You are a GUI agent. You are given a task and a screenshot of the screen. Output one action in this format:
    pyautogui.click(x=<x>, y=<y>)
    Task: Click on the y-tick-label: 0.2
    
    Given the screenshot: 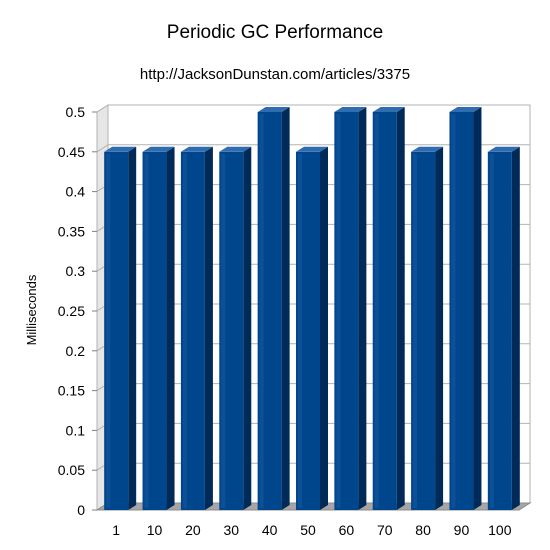 What is the action you would take?
    pyautogui.click(x=76, y=351)
    